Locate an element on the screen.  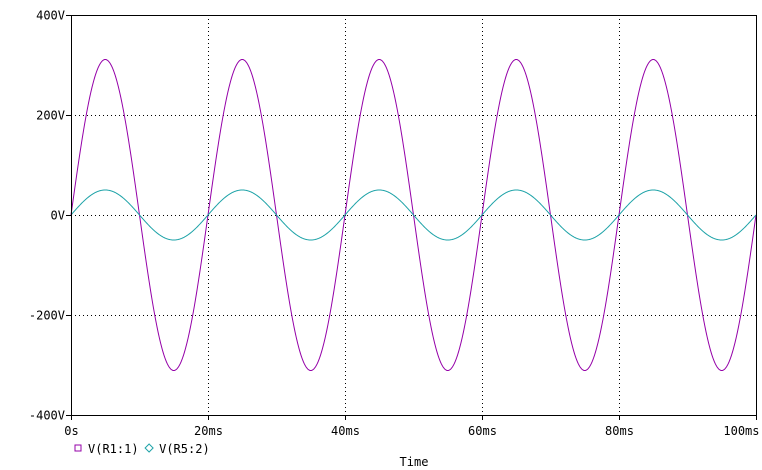
x-tick-label: 80ms is located at coordinates (619, 431).